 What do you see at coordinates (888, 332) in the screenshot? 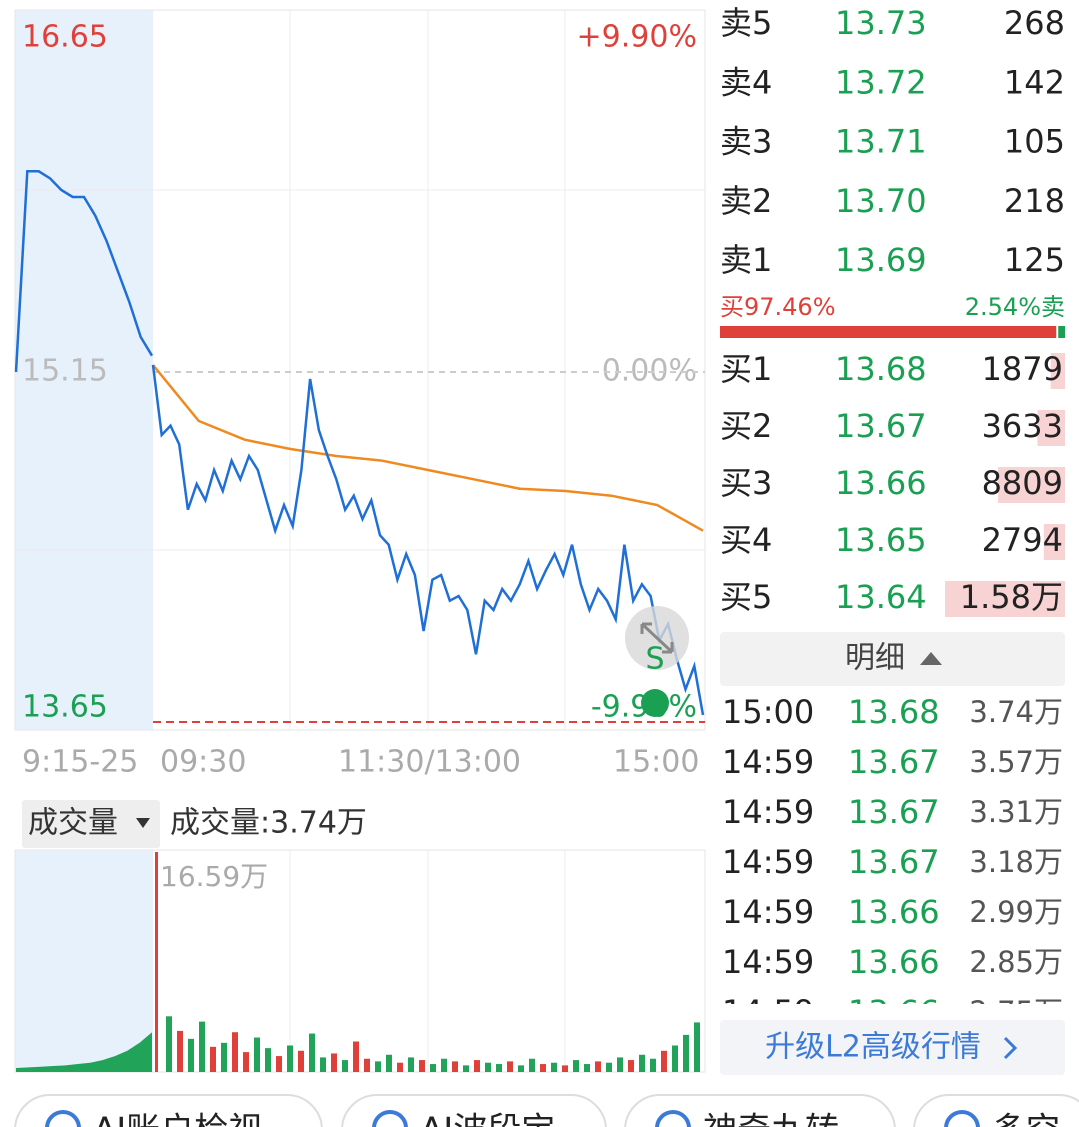
I see `buy-ratio-bar` at bounding box center [888, 332].